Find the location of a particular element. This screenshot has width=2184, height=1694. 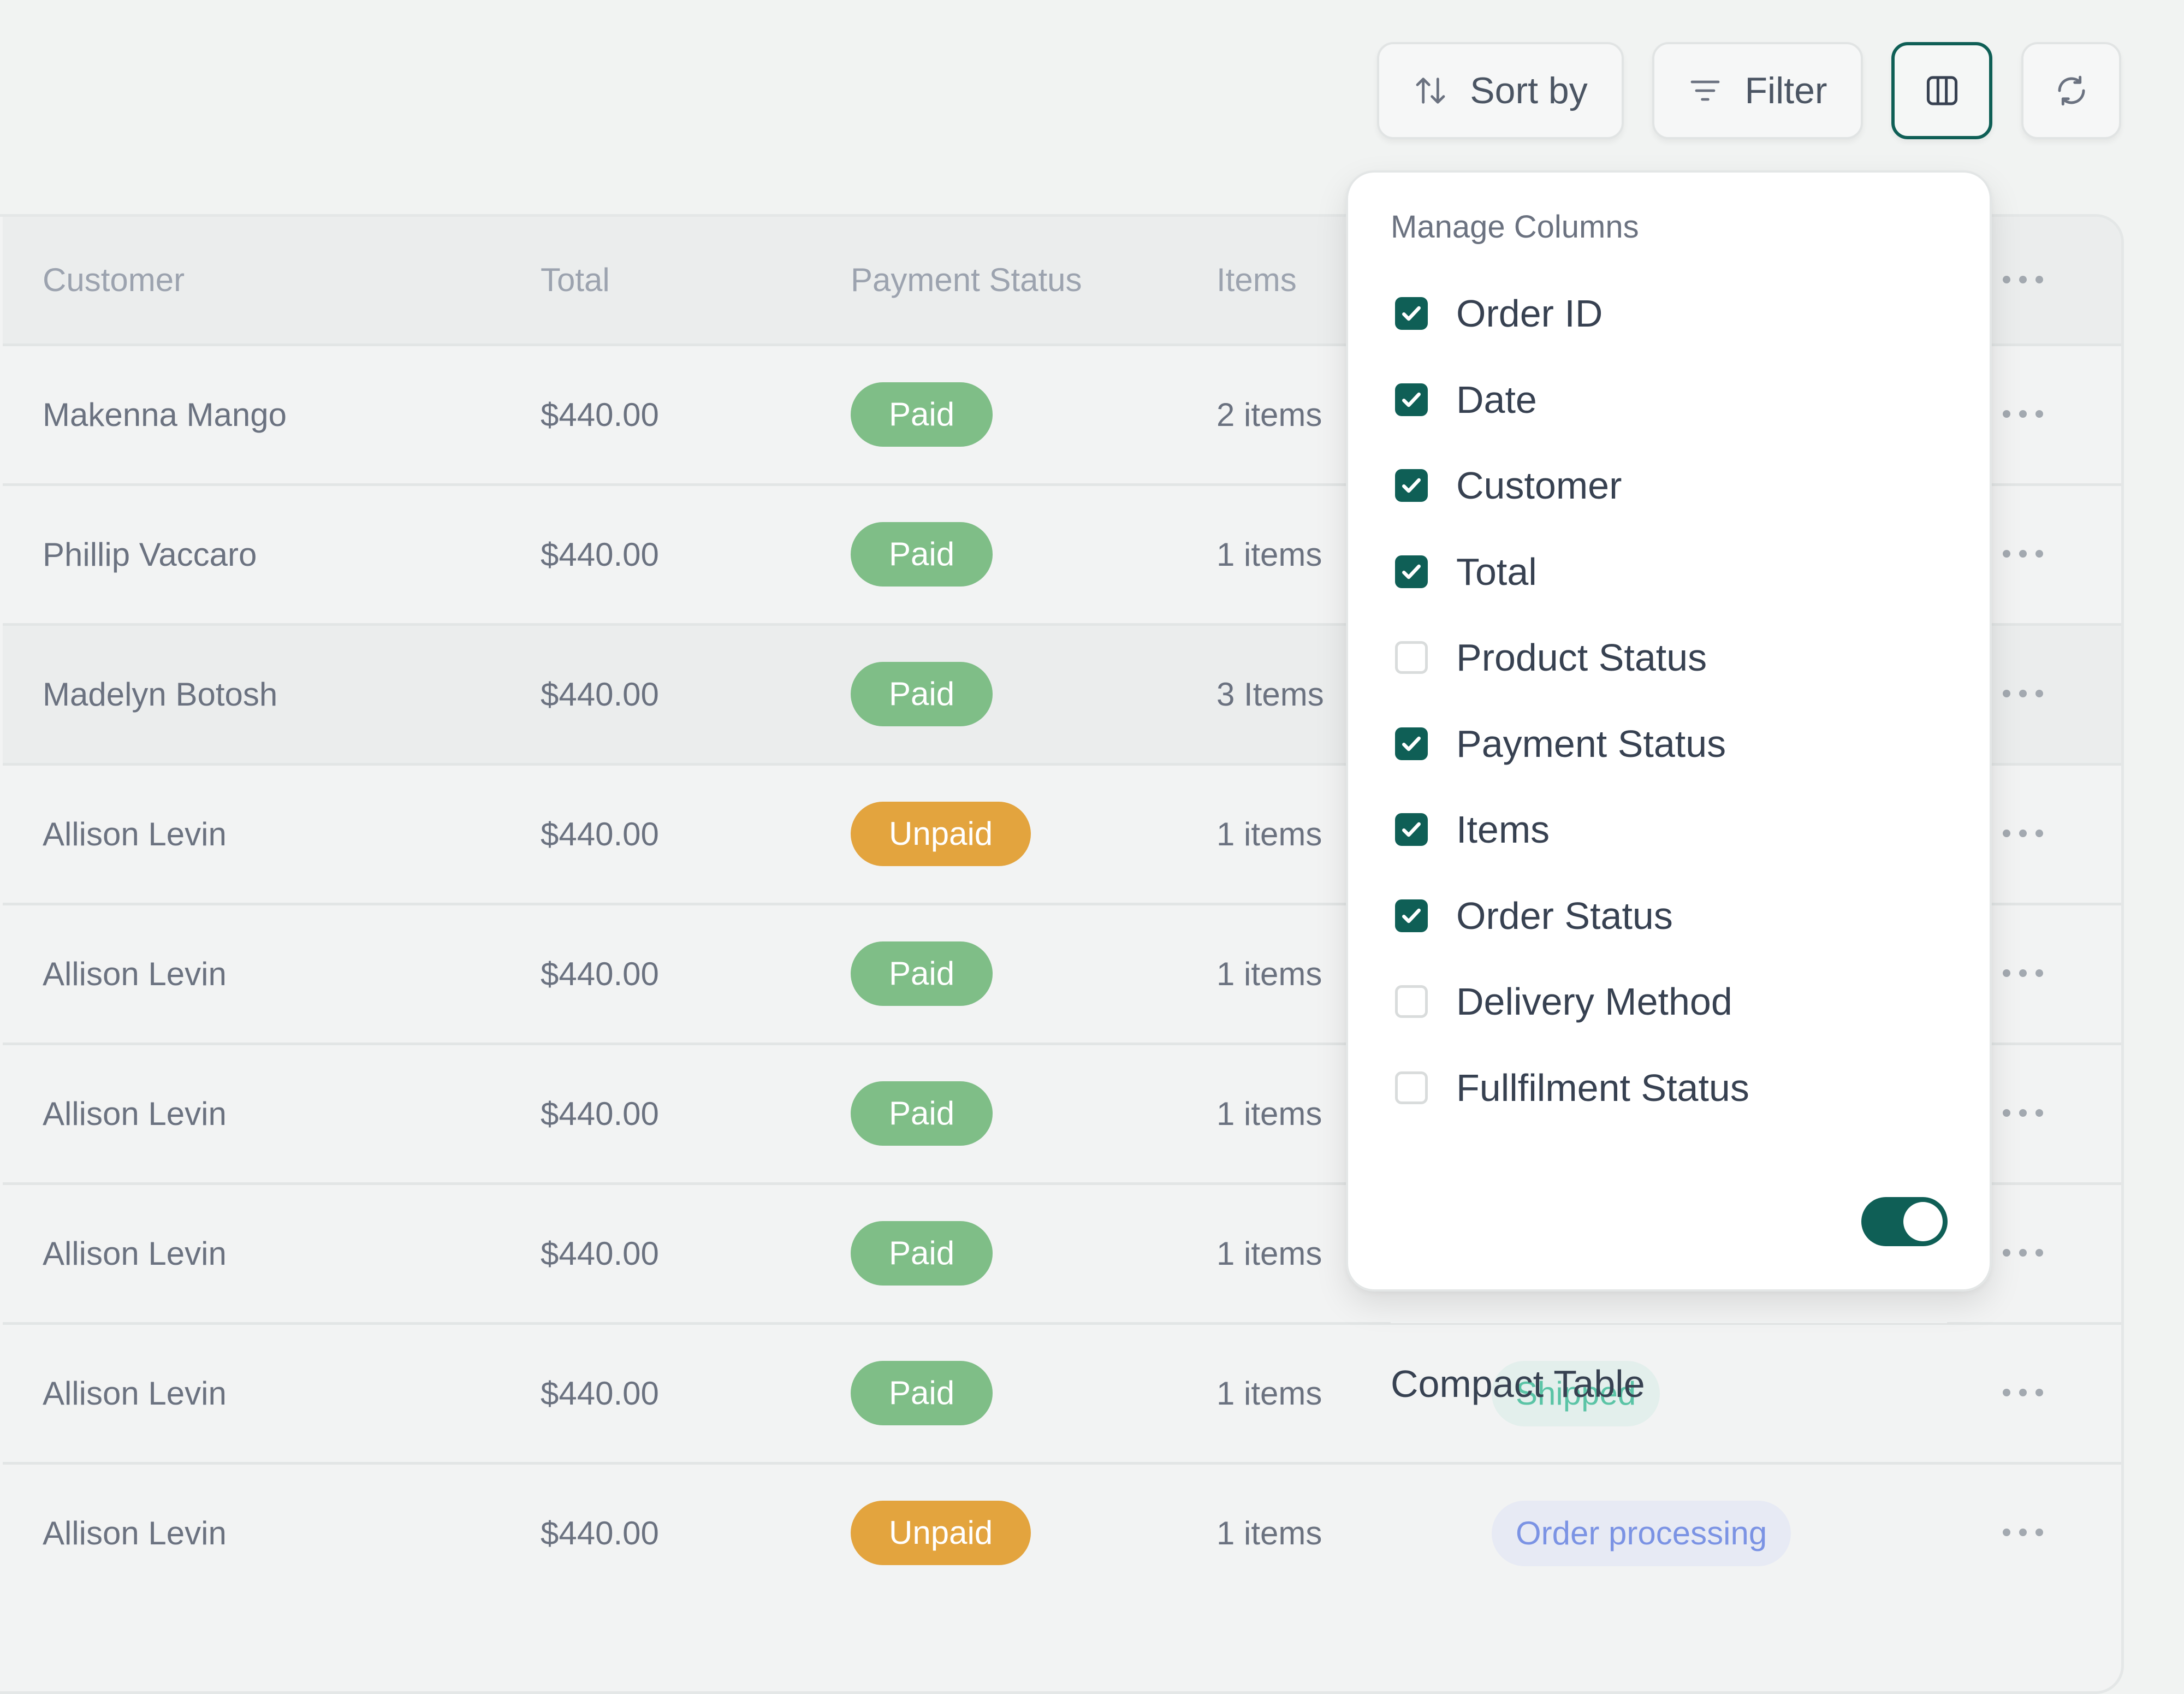

table-row: Allison Levin $440.00 Paid 1 items Shipped is located at coordinates (1062, 1392).